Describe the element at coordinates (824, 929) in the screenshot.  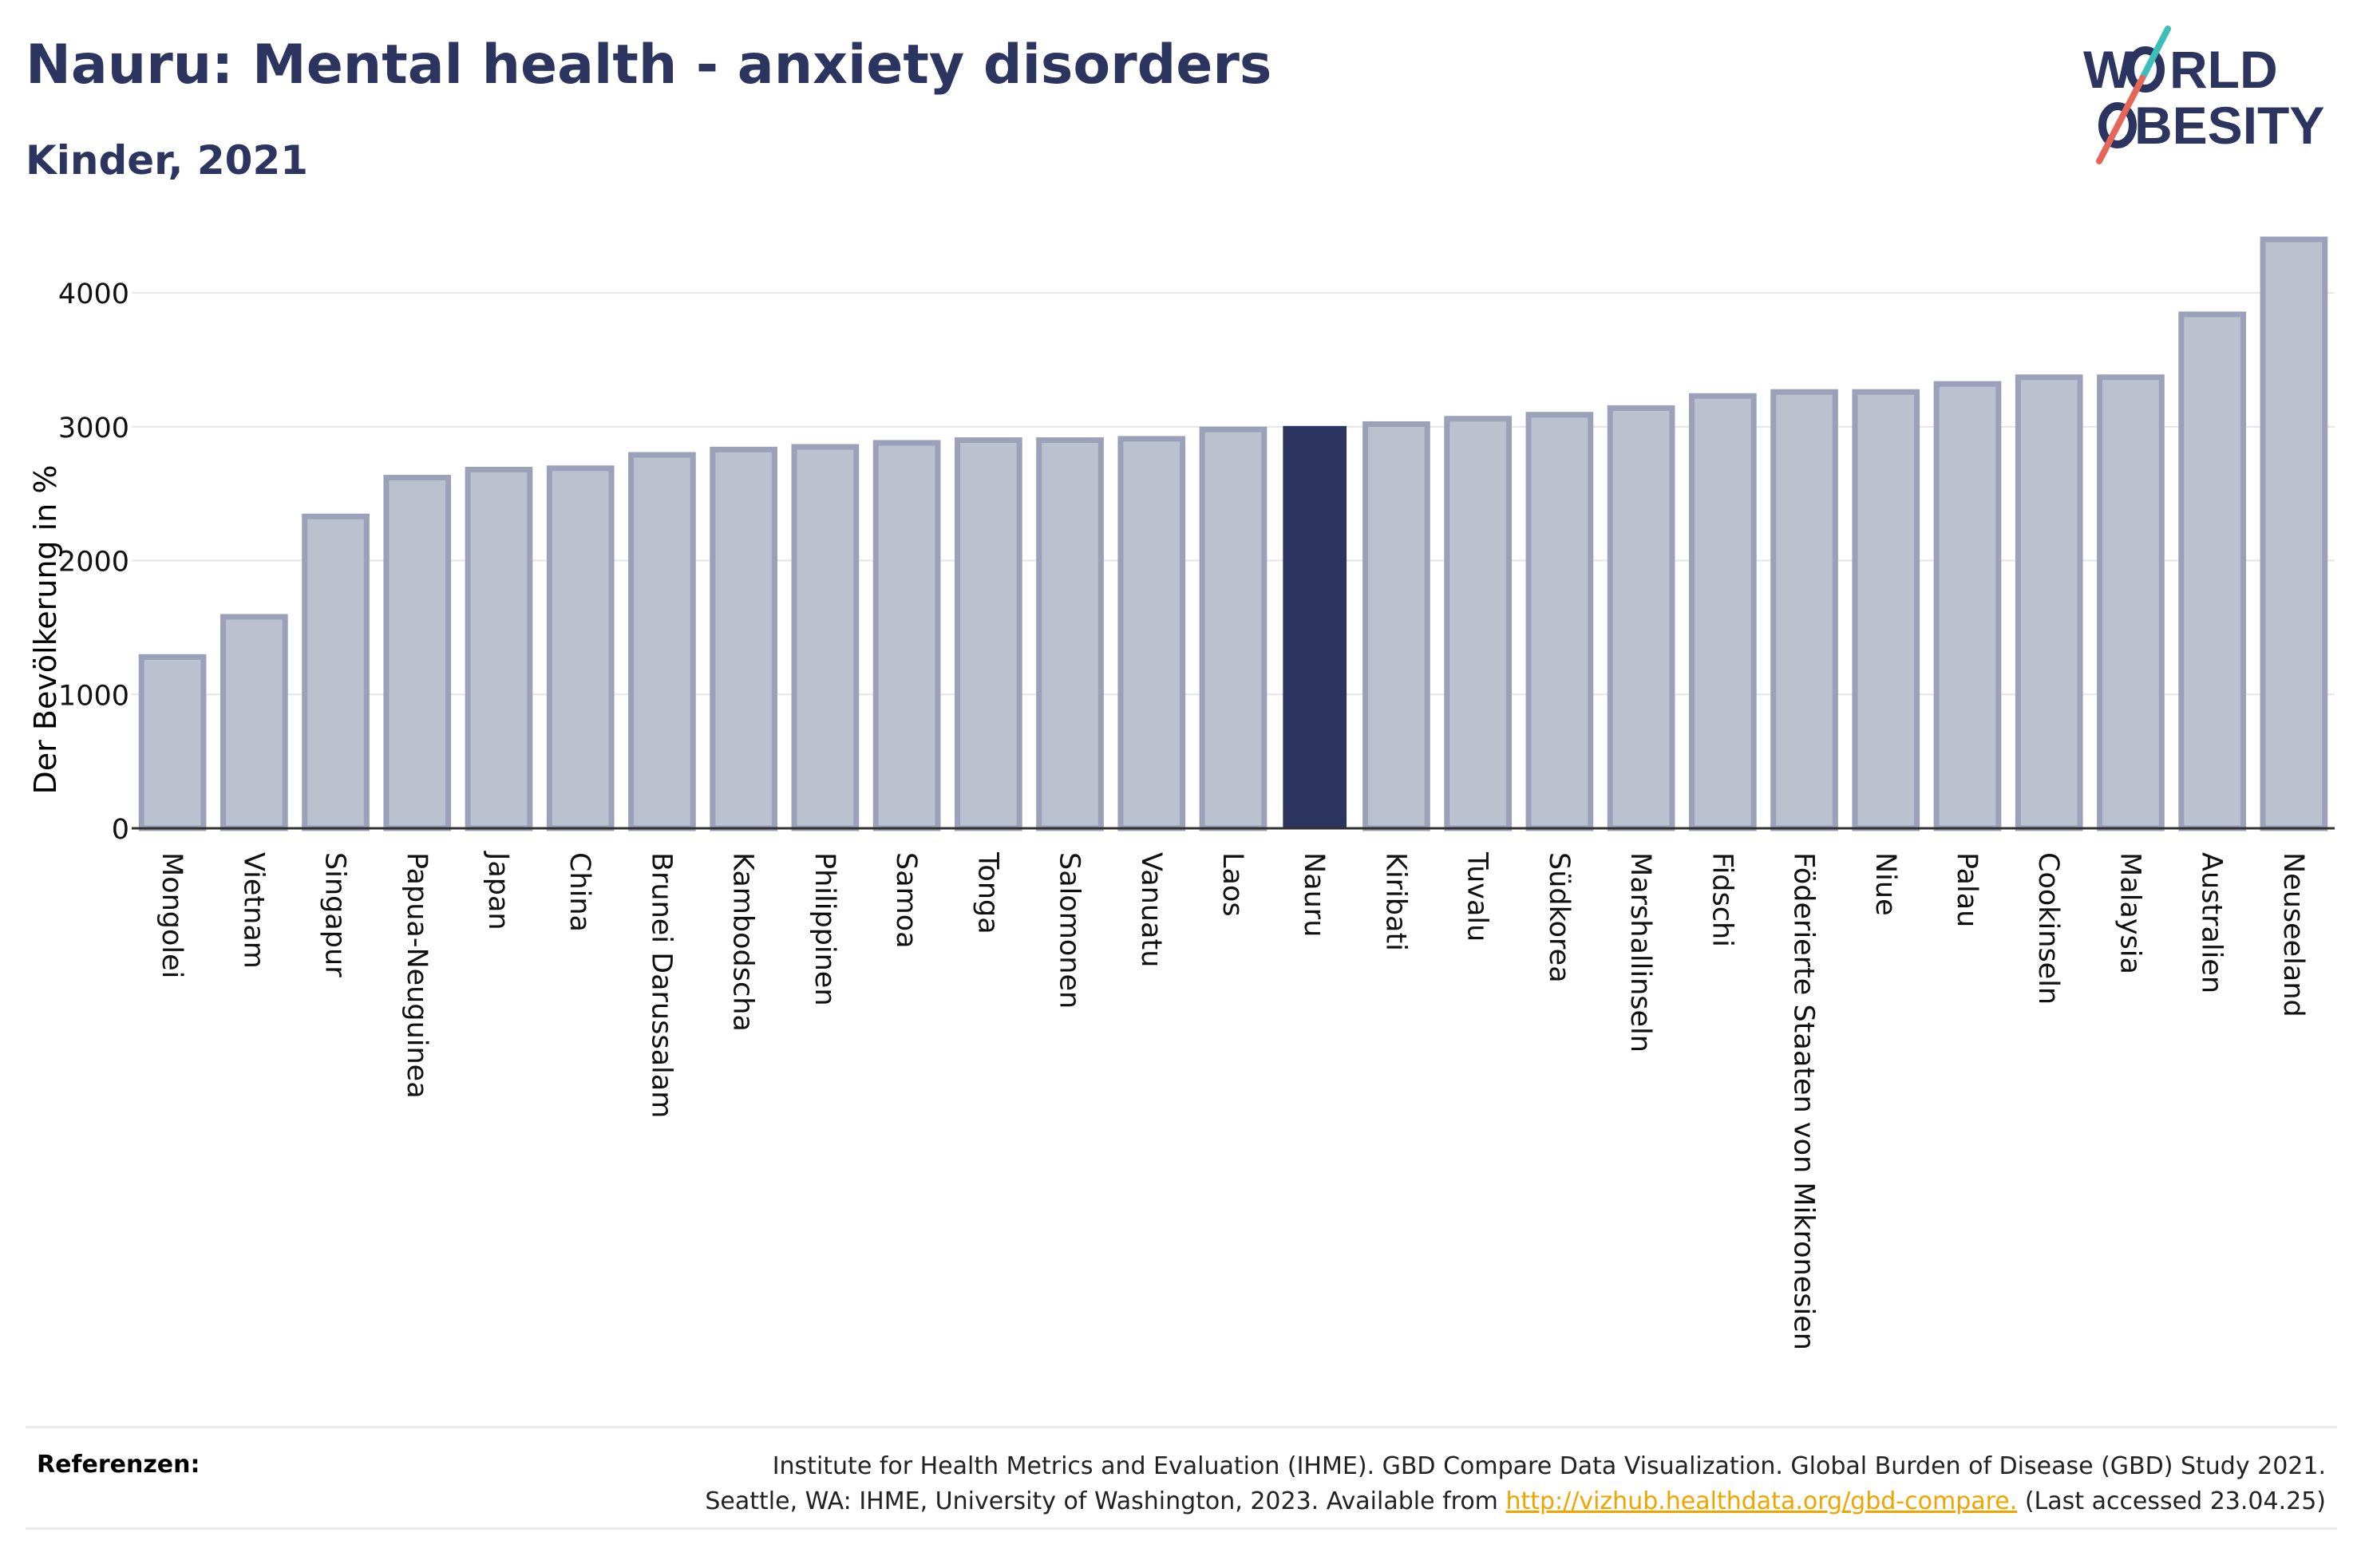
I see `x-tick-label: Philippinen` at that location.